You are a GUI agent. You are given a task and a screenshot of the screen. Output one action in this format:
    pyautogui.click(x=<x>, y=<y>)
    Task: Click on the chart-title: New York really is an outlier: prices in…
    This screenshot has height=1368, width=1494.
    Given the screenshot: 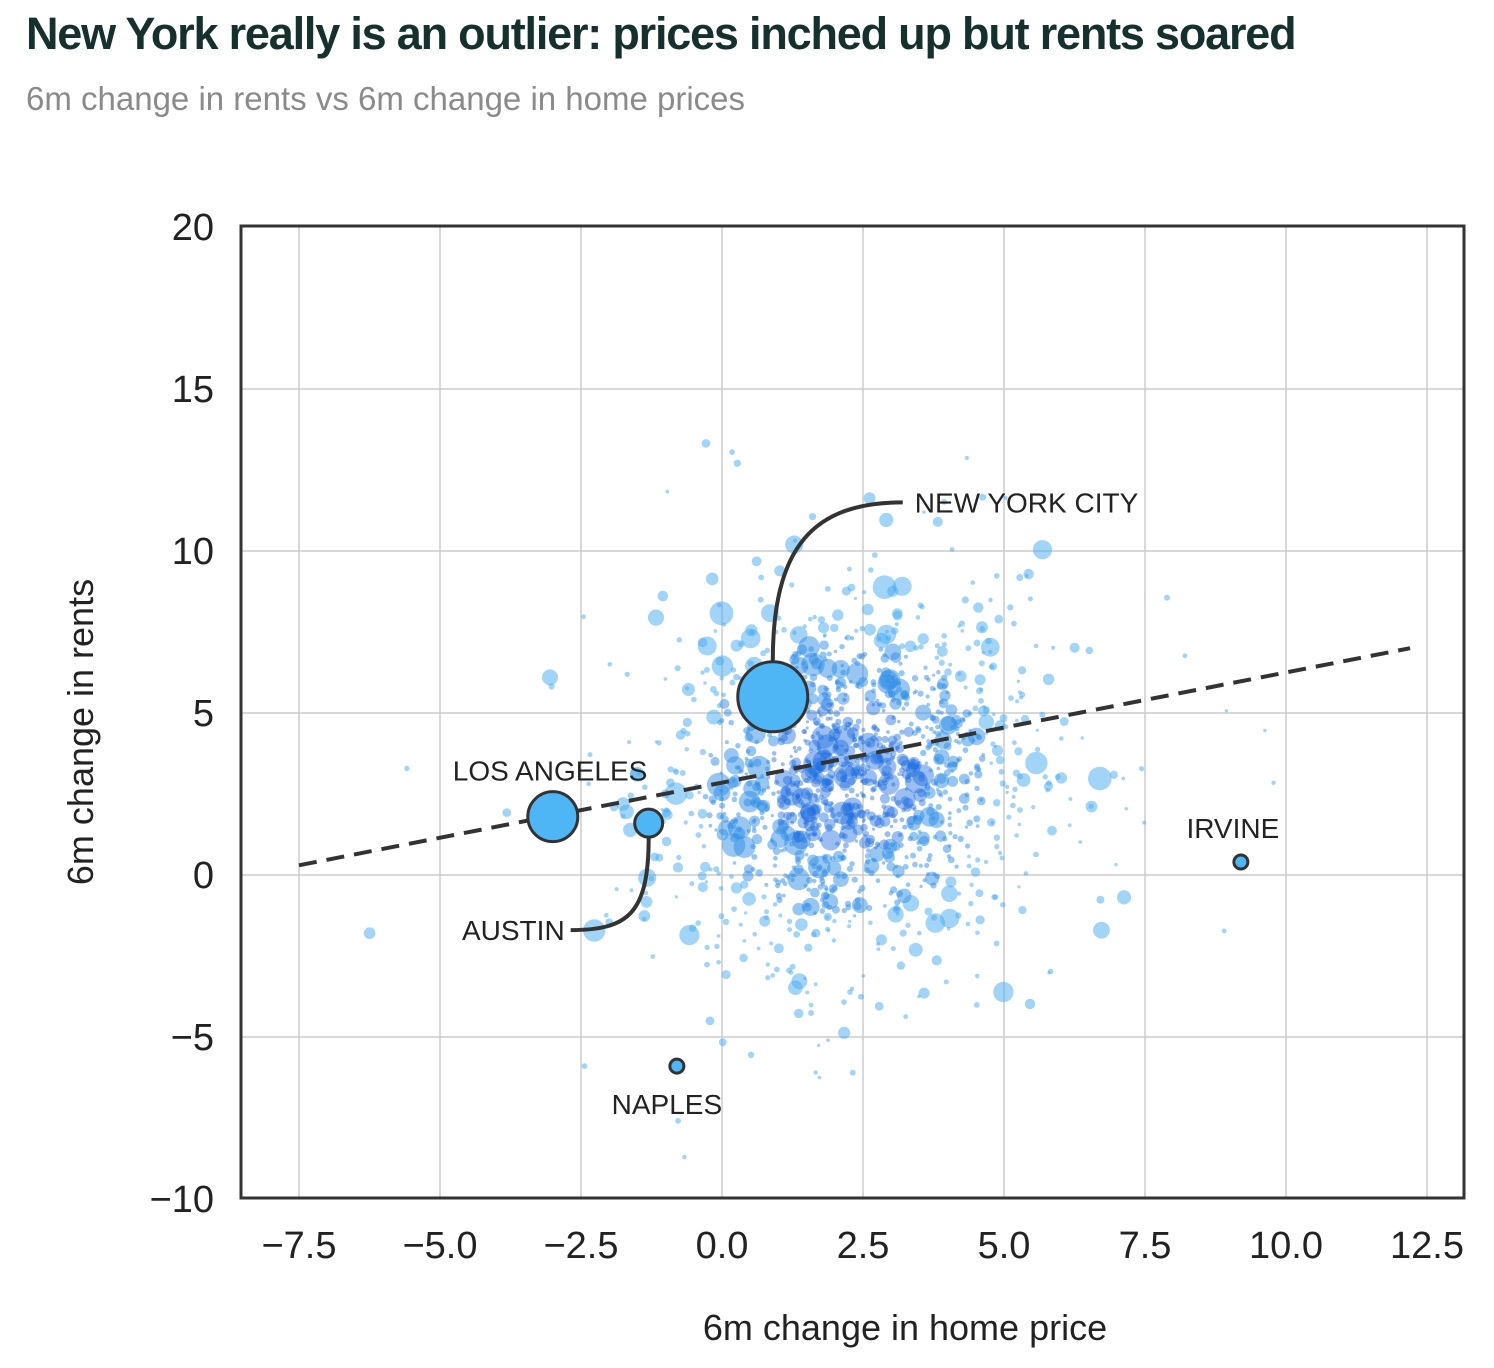 What is the action you would take?
    pyautogui.click(x=661, y=33)
    